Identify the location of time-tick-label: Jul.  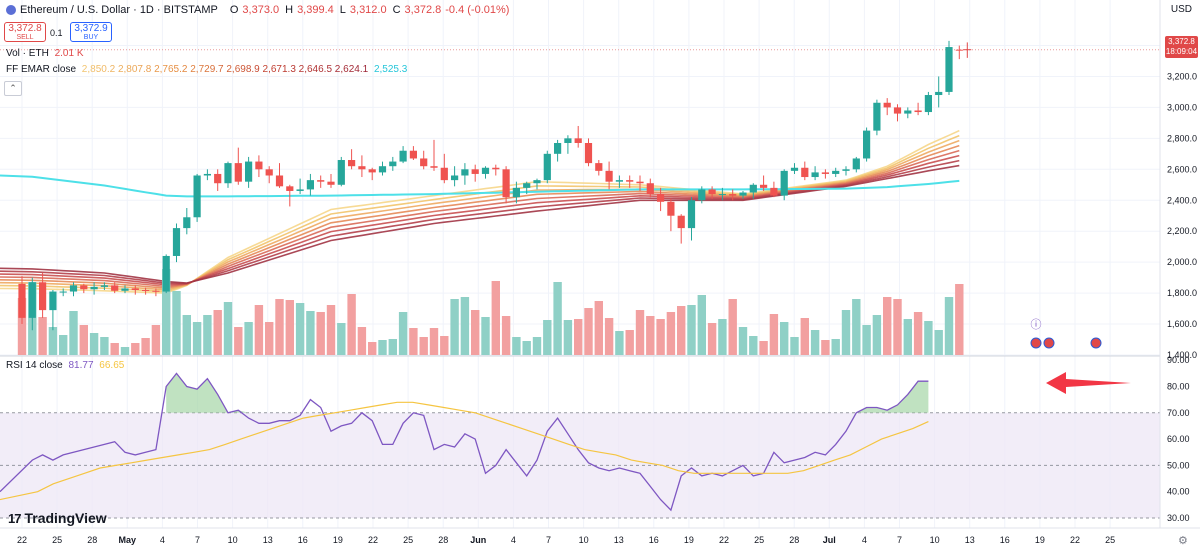
(829, 540).